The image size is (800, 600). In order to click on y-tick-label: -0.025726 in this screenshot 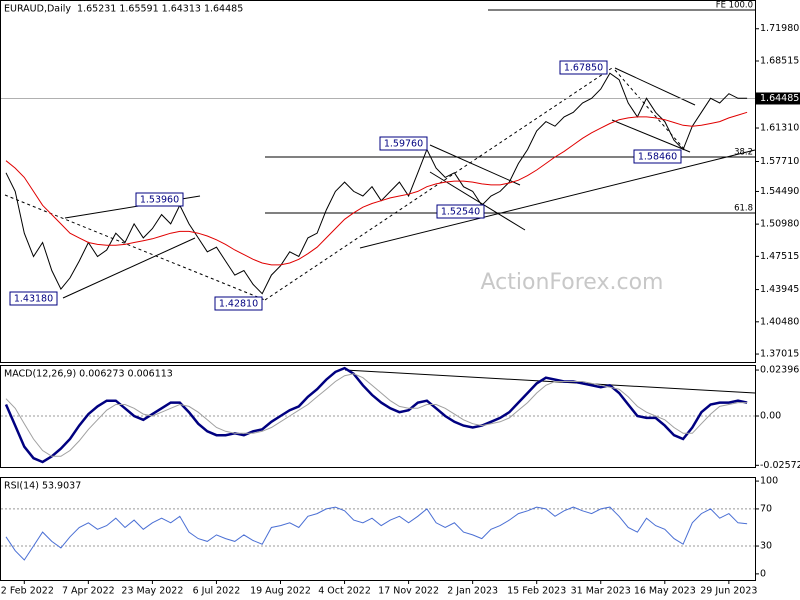, I will do `click(780, 465)`.